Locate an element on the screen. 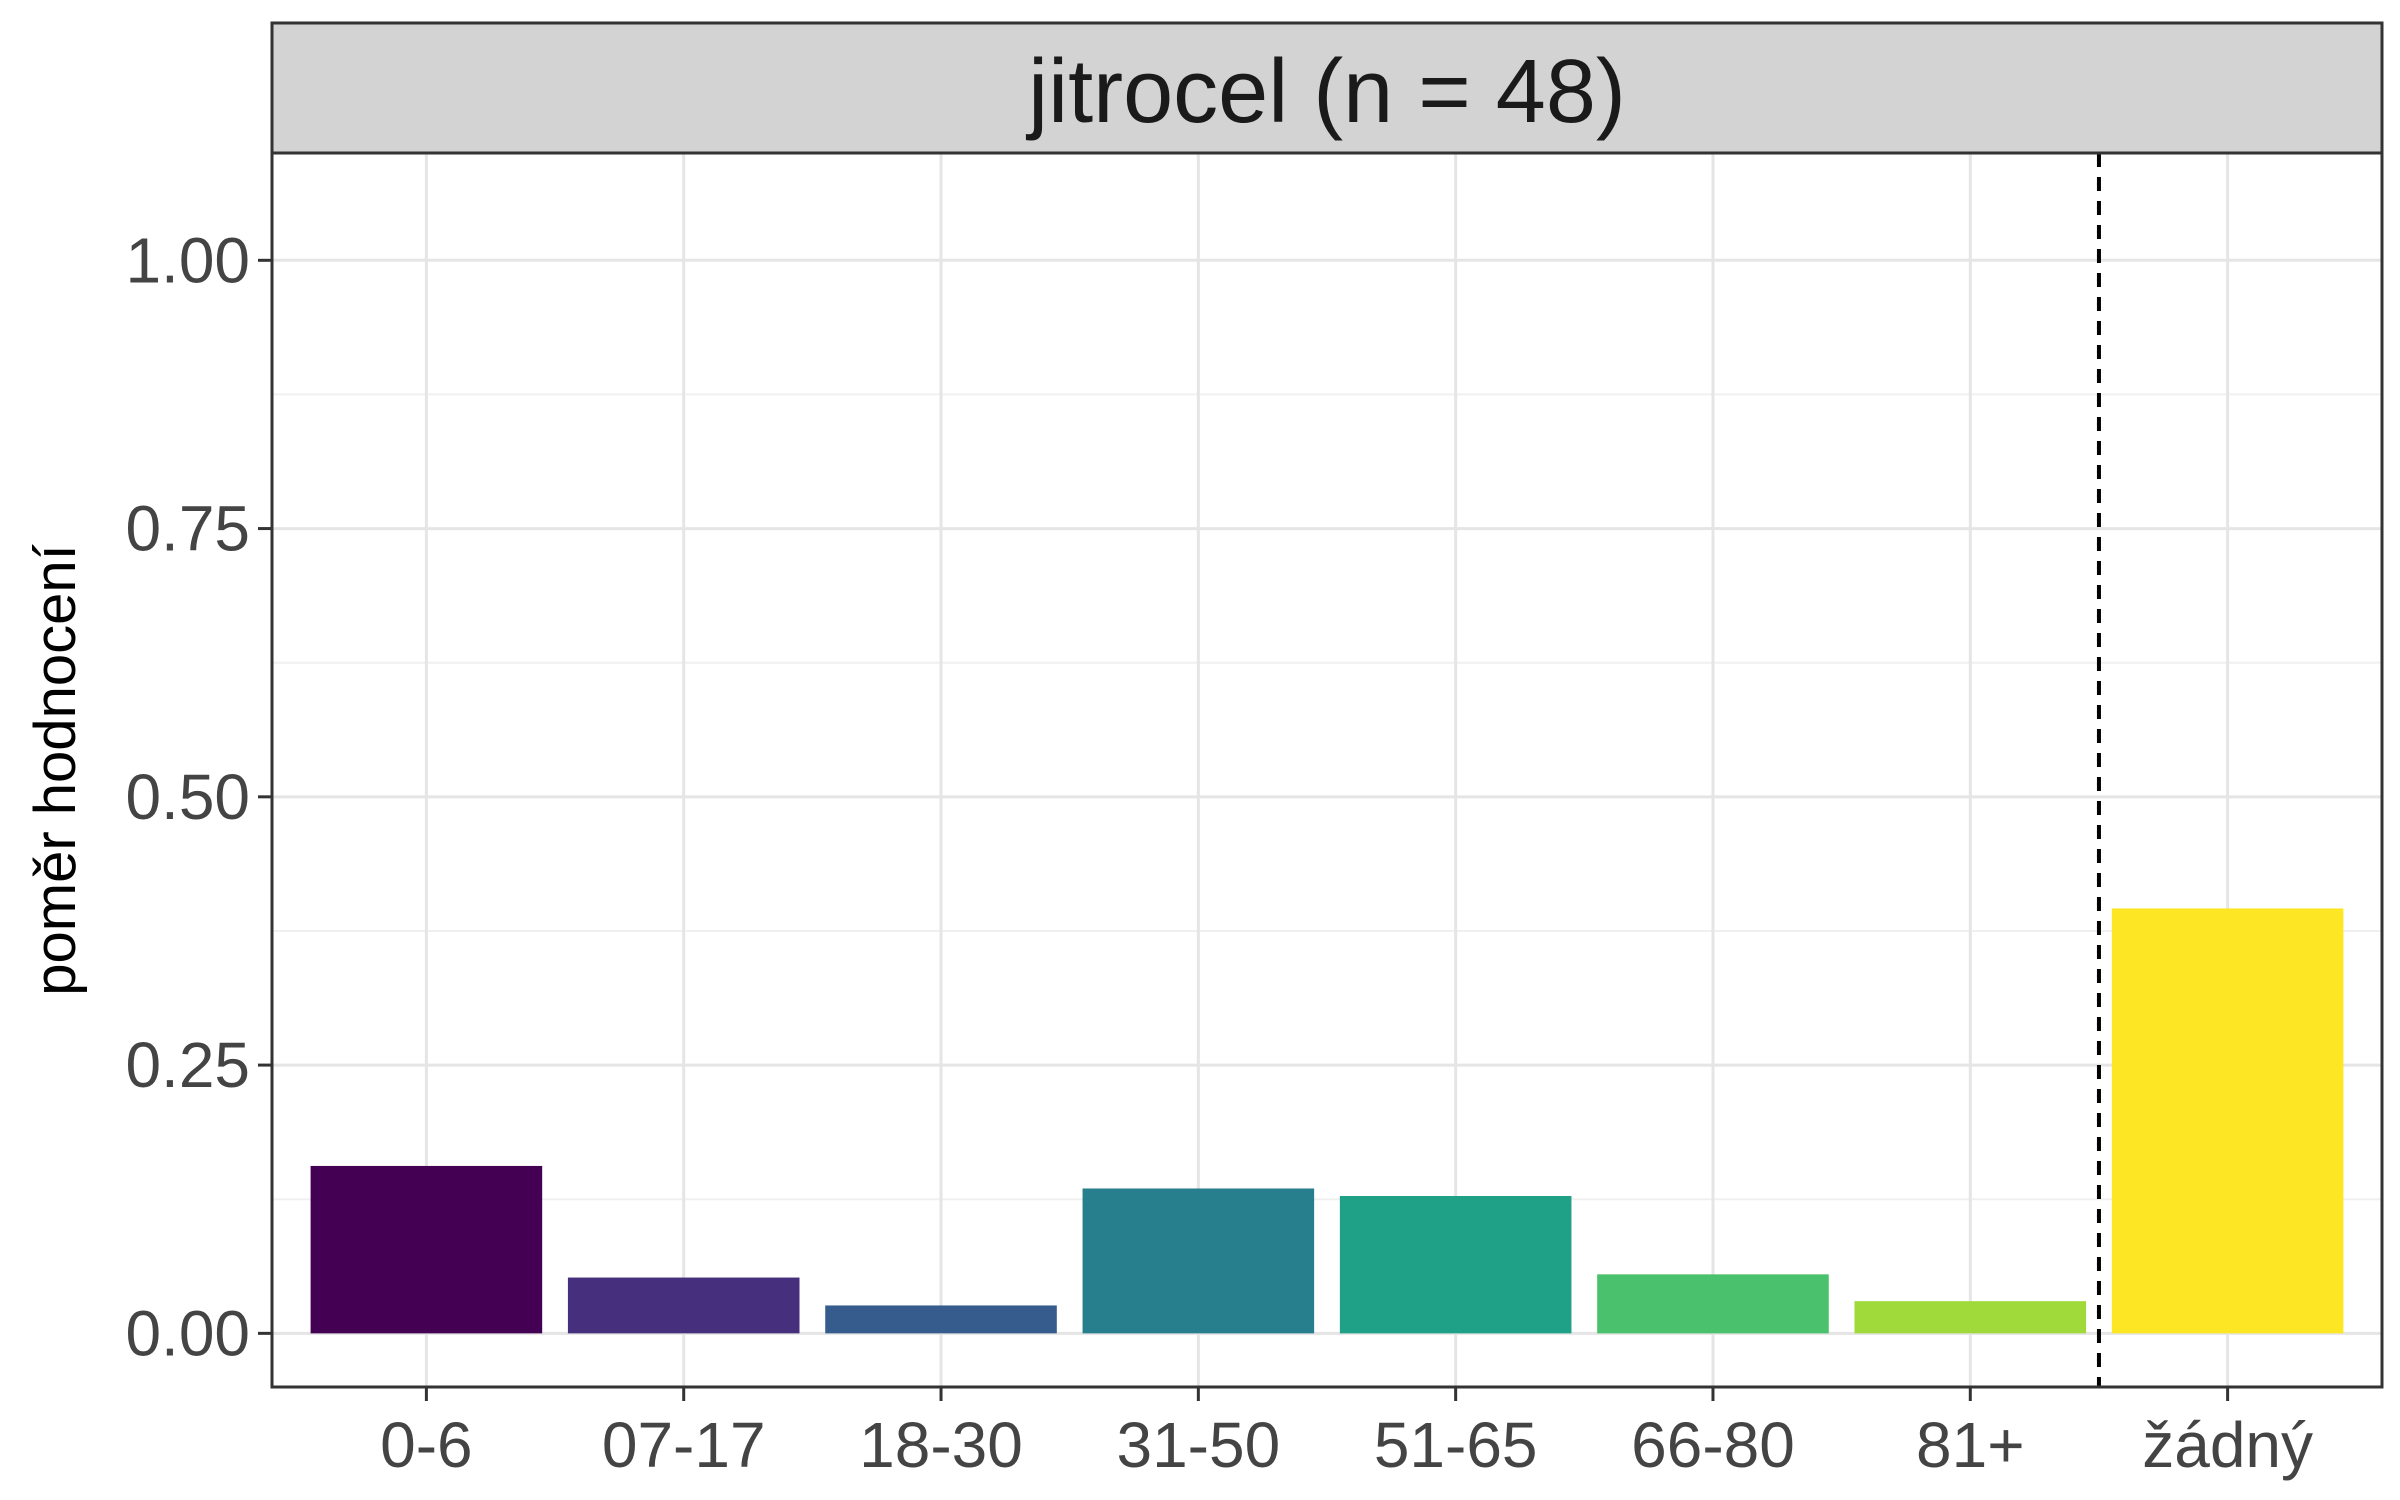 The image size is (2400, 1500). y-axis: 0.00 0.25 0.50 0.75 1.00 is located at coordinates (198, 796).